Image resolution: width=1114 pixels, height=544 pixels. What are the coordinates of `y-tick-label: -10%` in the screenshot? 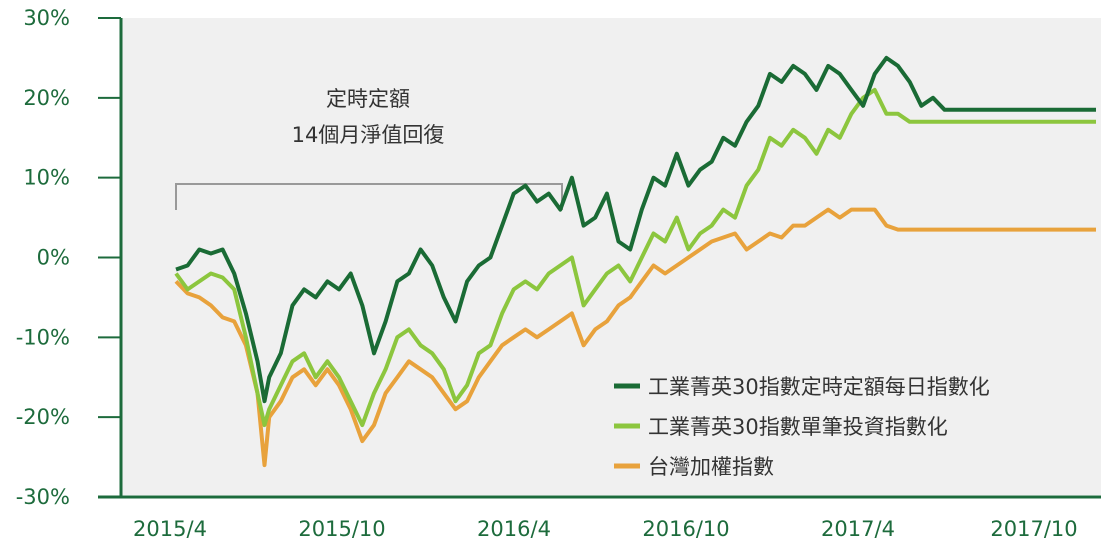 It's located at (43, 337).